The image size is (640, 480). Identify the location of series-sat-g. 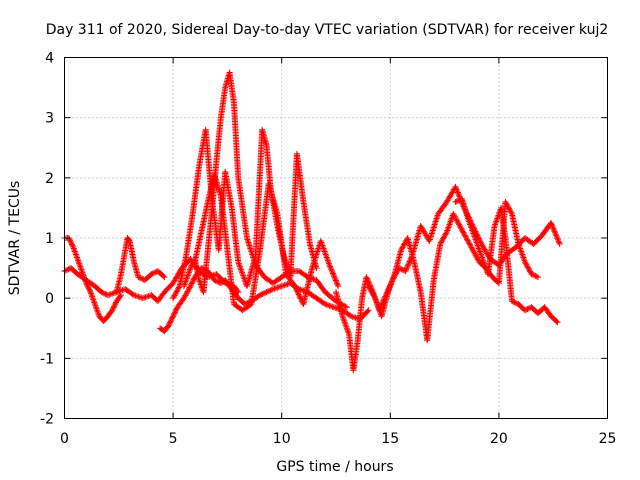
(266, 242).